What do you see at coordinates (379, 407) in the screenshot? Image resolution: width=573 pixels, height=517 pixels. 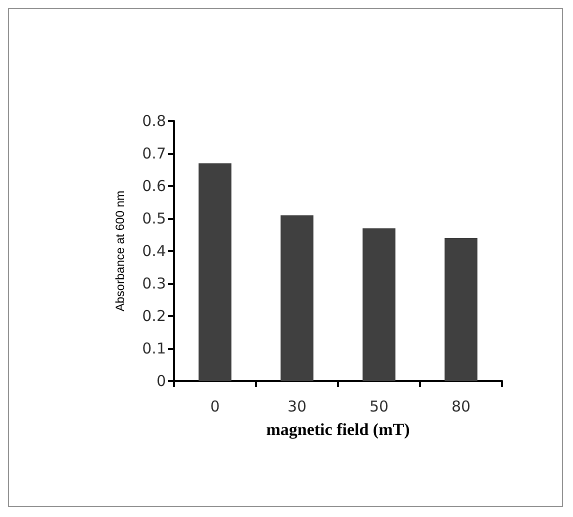 I see `x-tick-label: 50` at bounding box center [379, 407].